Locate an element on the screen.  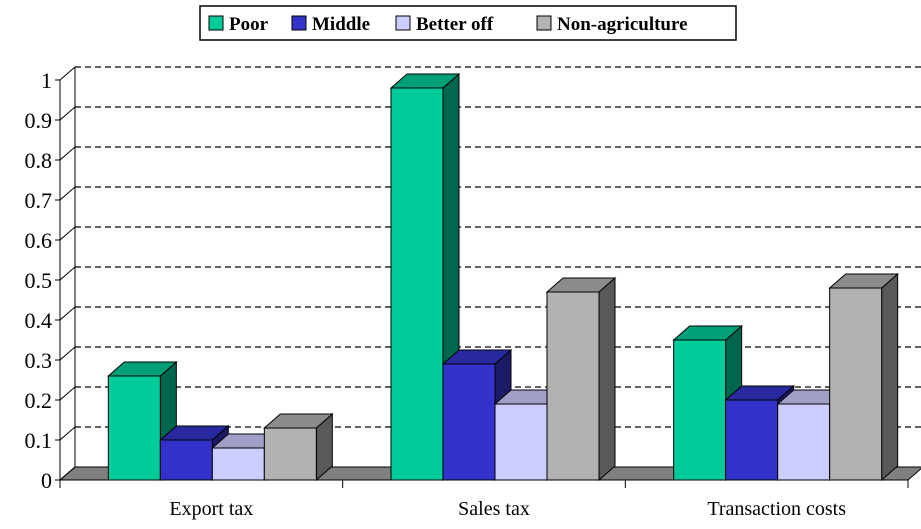
x-tick-label: Export tax is located at coordinates (211, 509).